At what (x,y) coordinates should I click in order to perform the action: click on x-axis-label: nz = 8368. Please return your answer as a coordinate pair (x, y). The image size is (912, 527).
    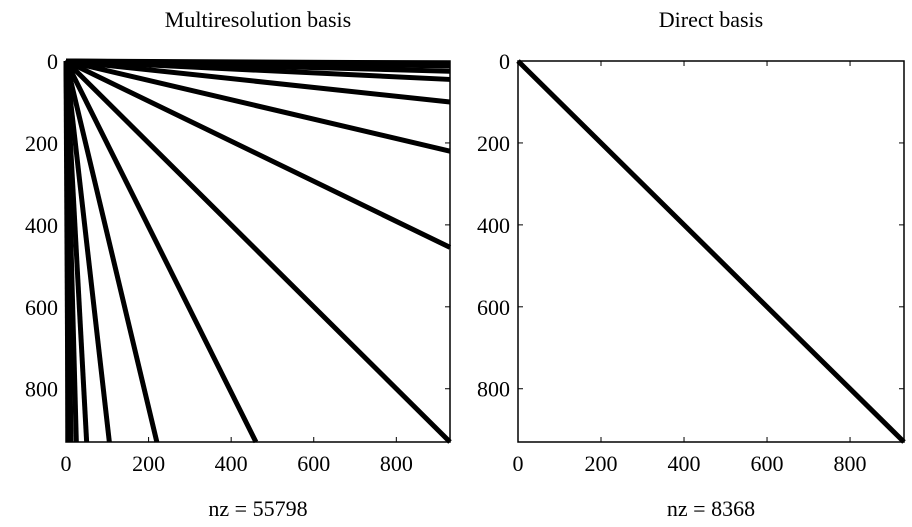
    Looking at the image, I should click on (711, 508).